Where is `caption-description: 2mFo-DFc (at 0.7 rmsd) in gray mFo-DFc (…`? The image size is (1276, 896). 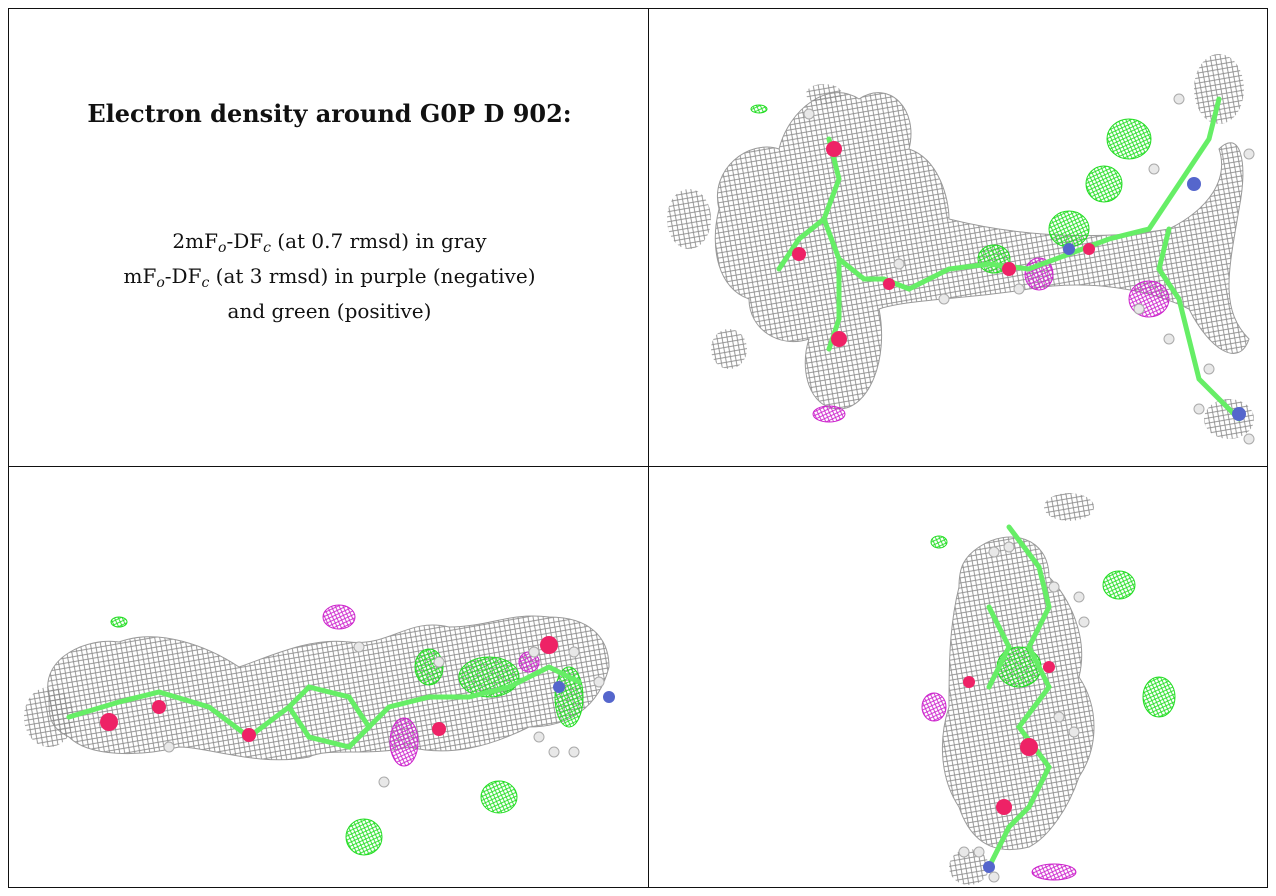 caption-description: 2mFo-DFc (at 0.7 rmsd) in gray mFo-DFc (… is located at coordinates (329, 276).